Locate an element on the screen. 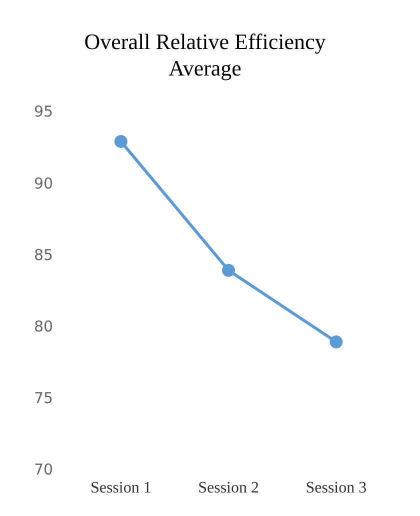 The image size is (420, 516). y-tick-label: 70 is located at coordinates (44, 469).